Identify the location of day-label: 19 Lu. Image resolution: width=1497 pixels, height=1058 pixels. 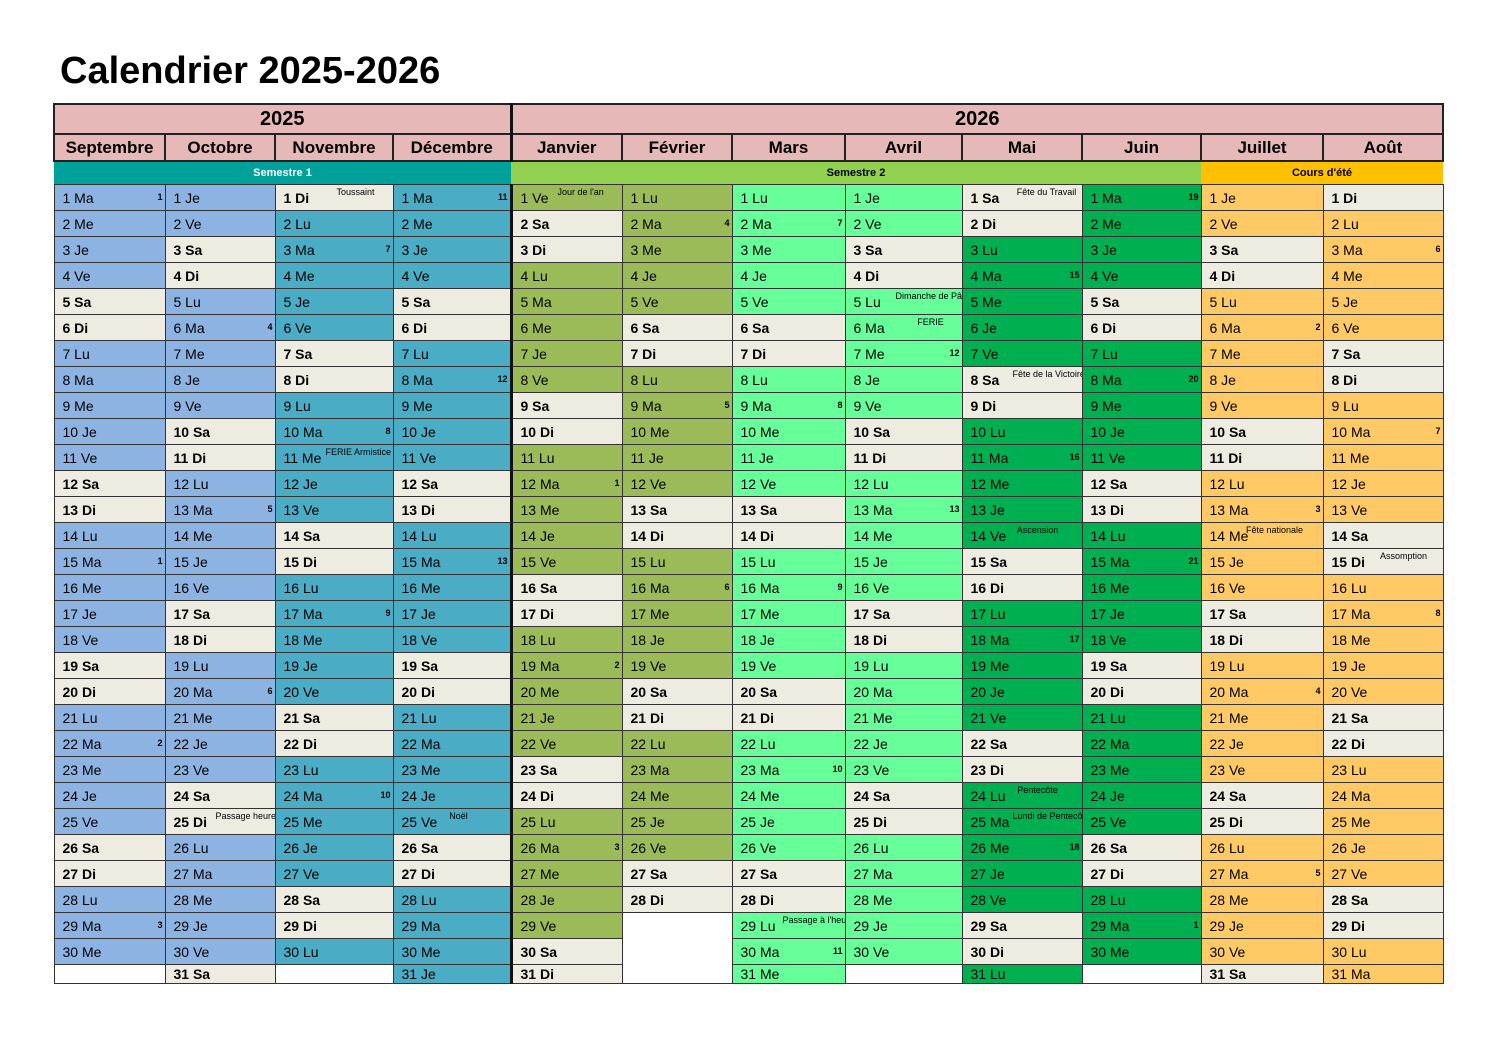
(871, 666).